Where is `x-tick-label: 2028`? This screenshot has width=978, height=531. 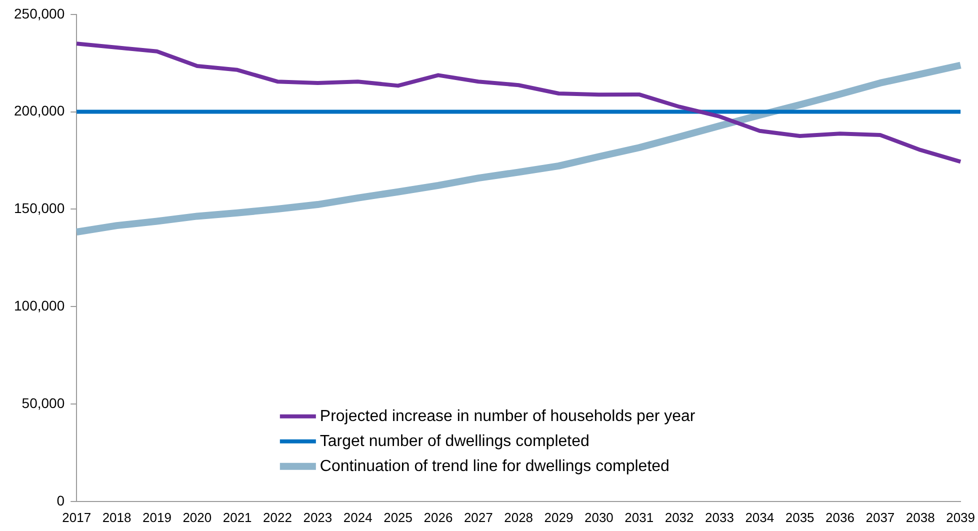 x-tick-label: 2028 is located at coordinates (519, 517).